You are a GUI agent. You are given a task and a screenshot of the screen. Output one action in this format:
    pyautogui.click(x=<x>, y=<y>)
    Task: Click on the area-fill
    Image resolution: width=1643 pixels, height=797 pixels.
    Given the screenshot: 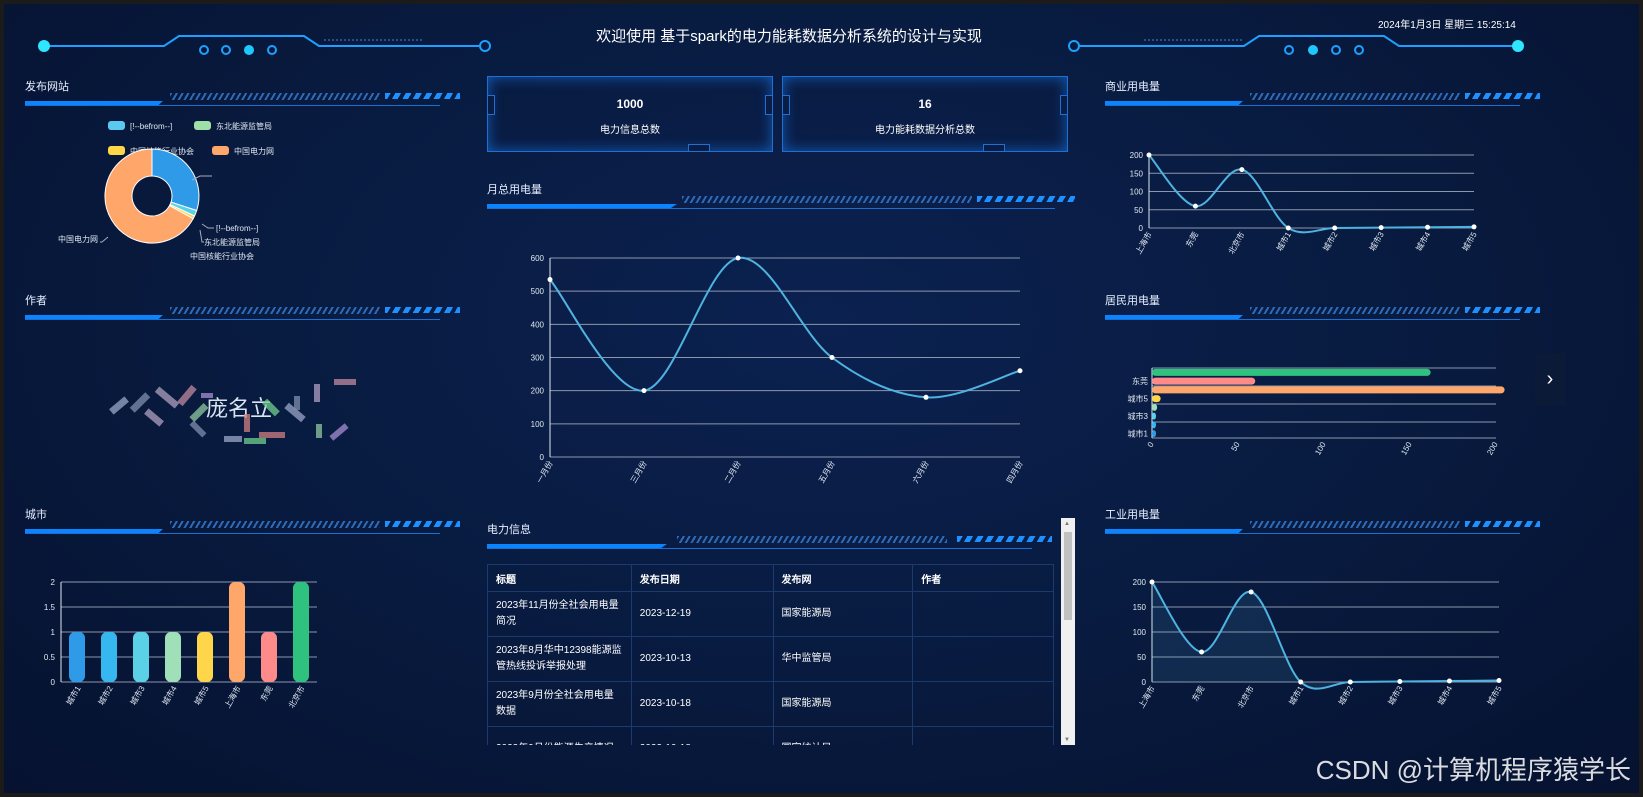 What is the action you would take?
    pyautogui.click(x=1325, y=635)
    